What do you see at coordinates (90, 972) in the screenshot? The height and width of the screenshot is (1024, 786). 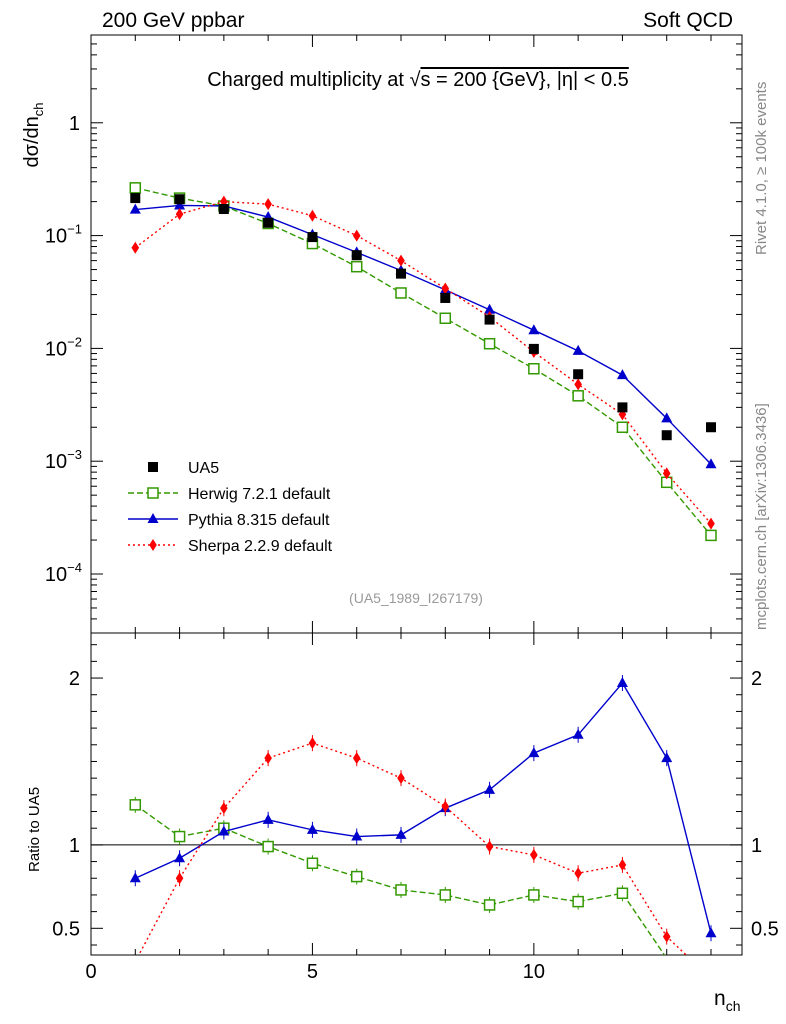 I see `x-tick-label: 0` at bounding box center [90, 972].